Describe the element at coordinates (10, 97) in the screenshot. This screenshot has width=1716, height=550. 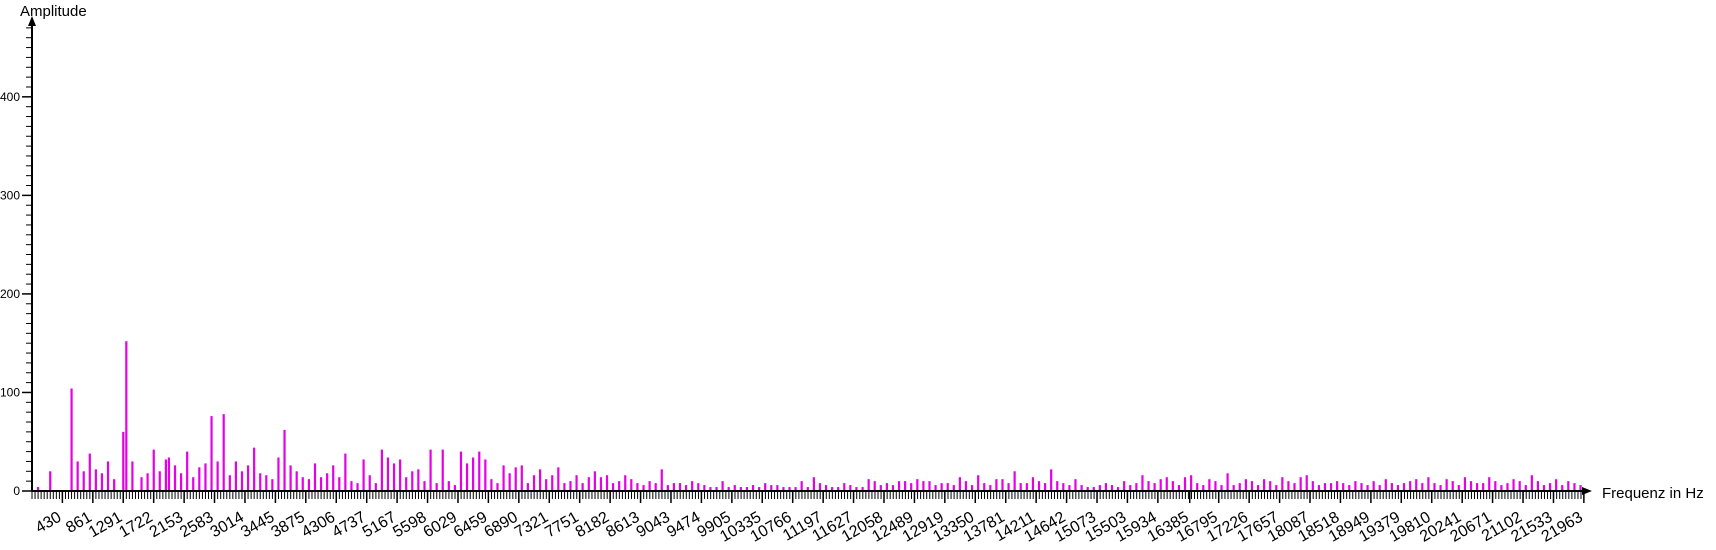
I see `y-tick-label: 400` at that location.